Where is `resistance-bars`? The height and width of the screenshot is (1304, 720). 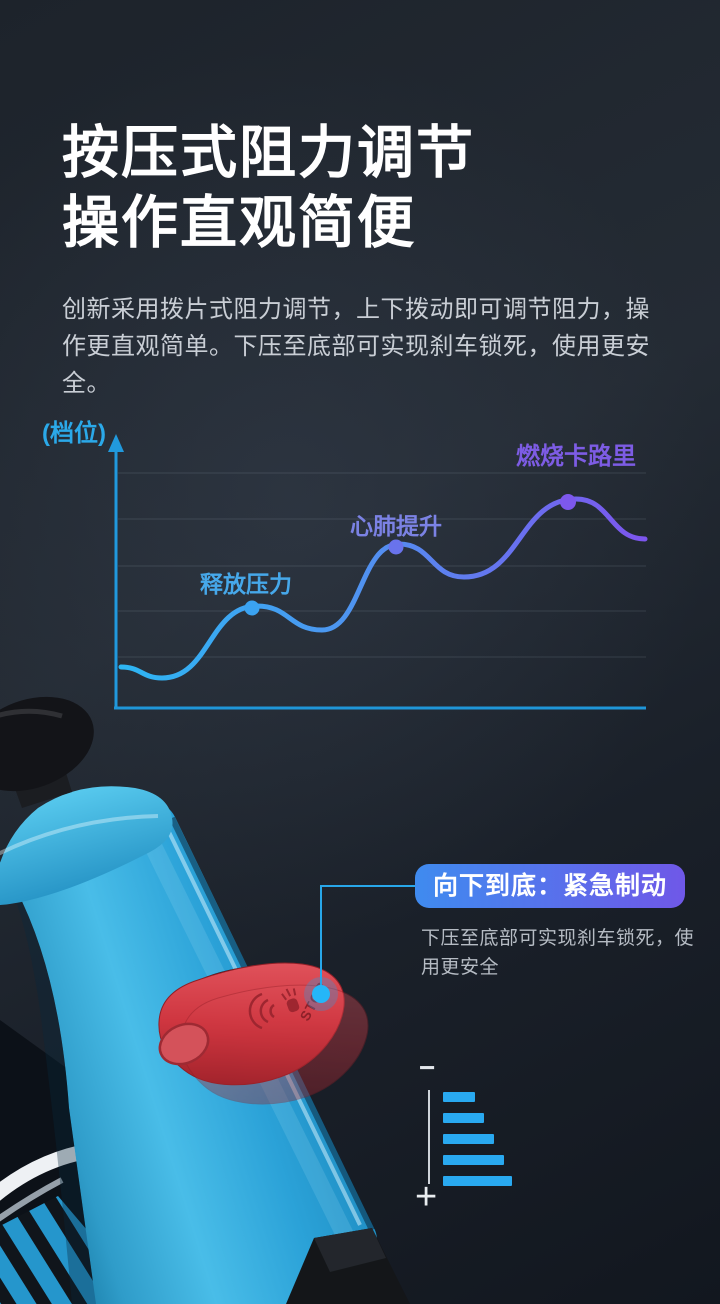
resistance-bars is located at coordinates (477, 1144).